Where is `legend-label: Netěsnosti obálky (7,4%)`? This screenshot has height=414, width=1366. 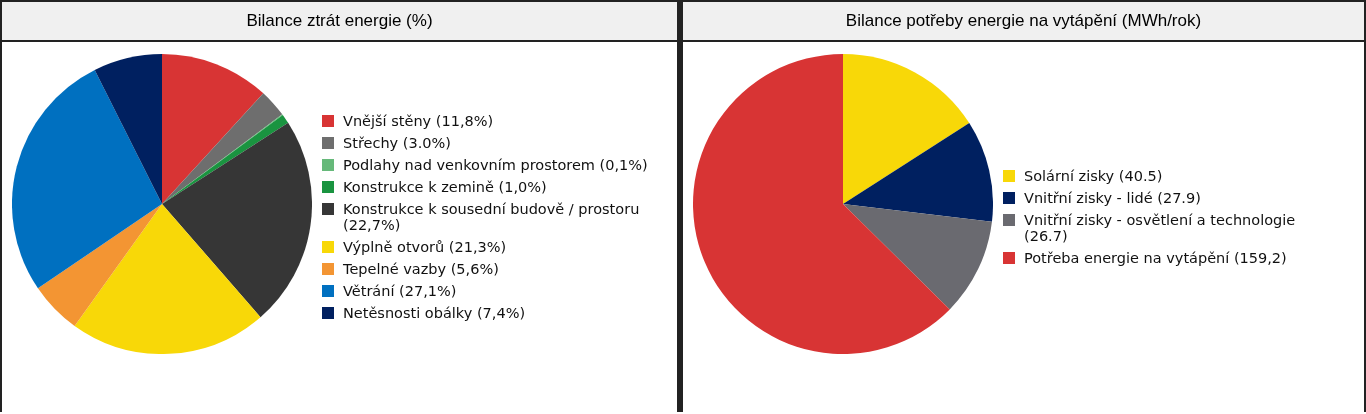
legend-label: Netěsnosti obálky (7,4%) is located at coordinates (434, 313).